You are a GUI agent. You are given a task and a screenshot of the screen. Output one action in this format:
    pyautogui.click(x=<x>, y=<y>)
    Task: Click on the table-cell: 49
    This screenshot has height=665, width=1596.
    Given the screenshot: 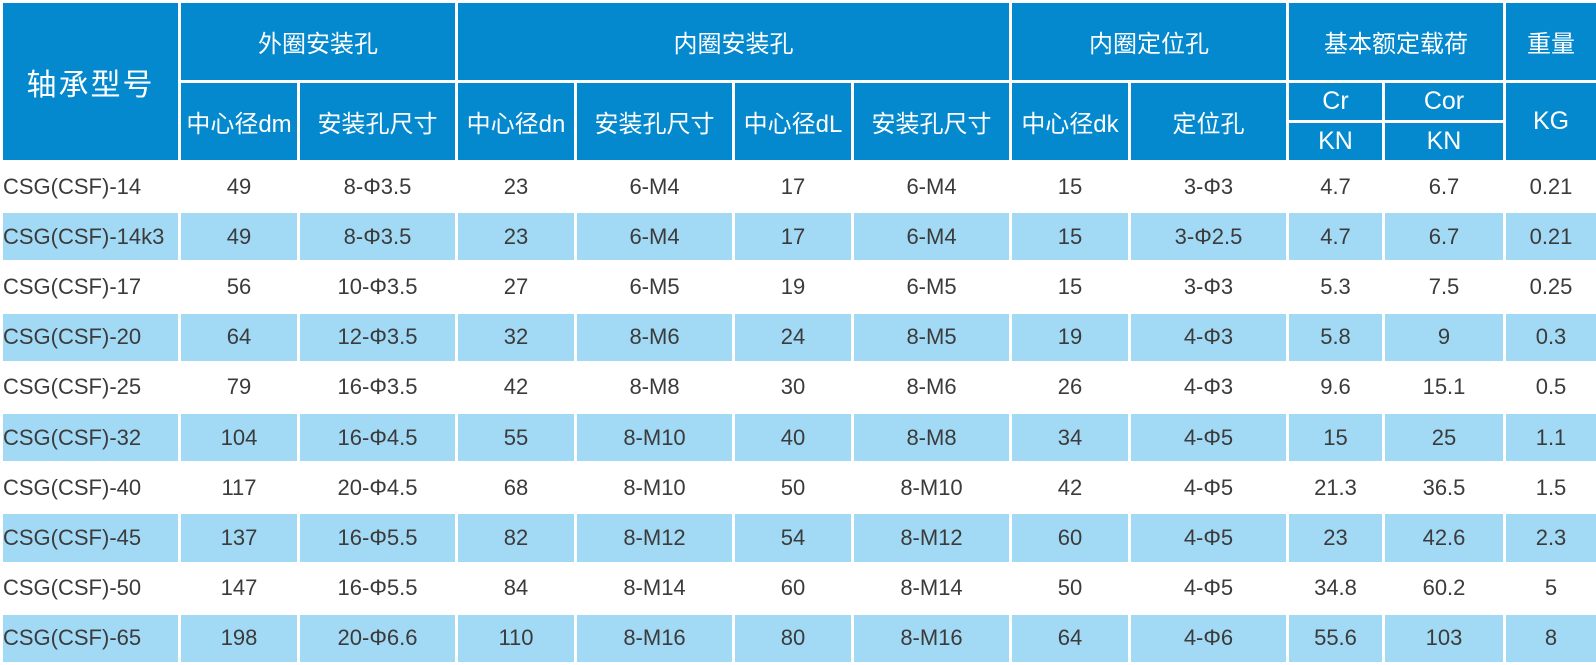 What is the action you would take?
    pyautogui.click(x=239, y=186)
    